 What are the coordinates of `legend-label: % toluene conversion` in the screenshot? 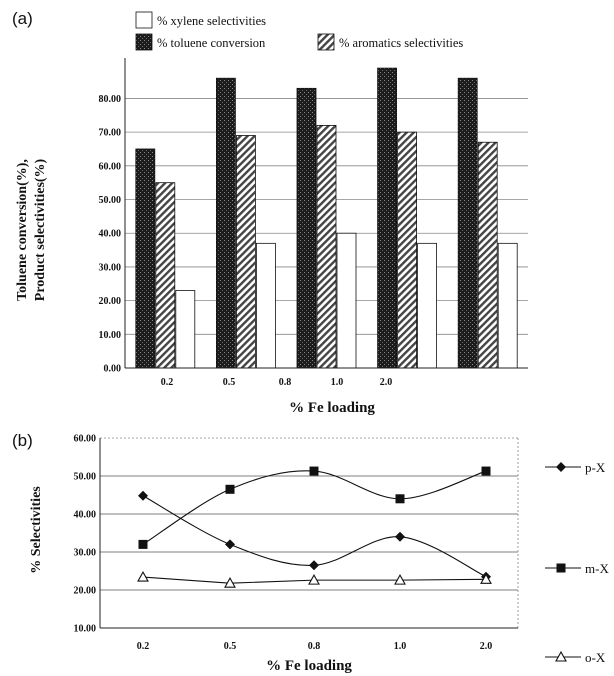 It's located at (211, 43).